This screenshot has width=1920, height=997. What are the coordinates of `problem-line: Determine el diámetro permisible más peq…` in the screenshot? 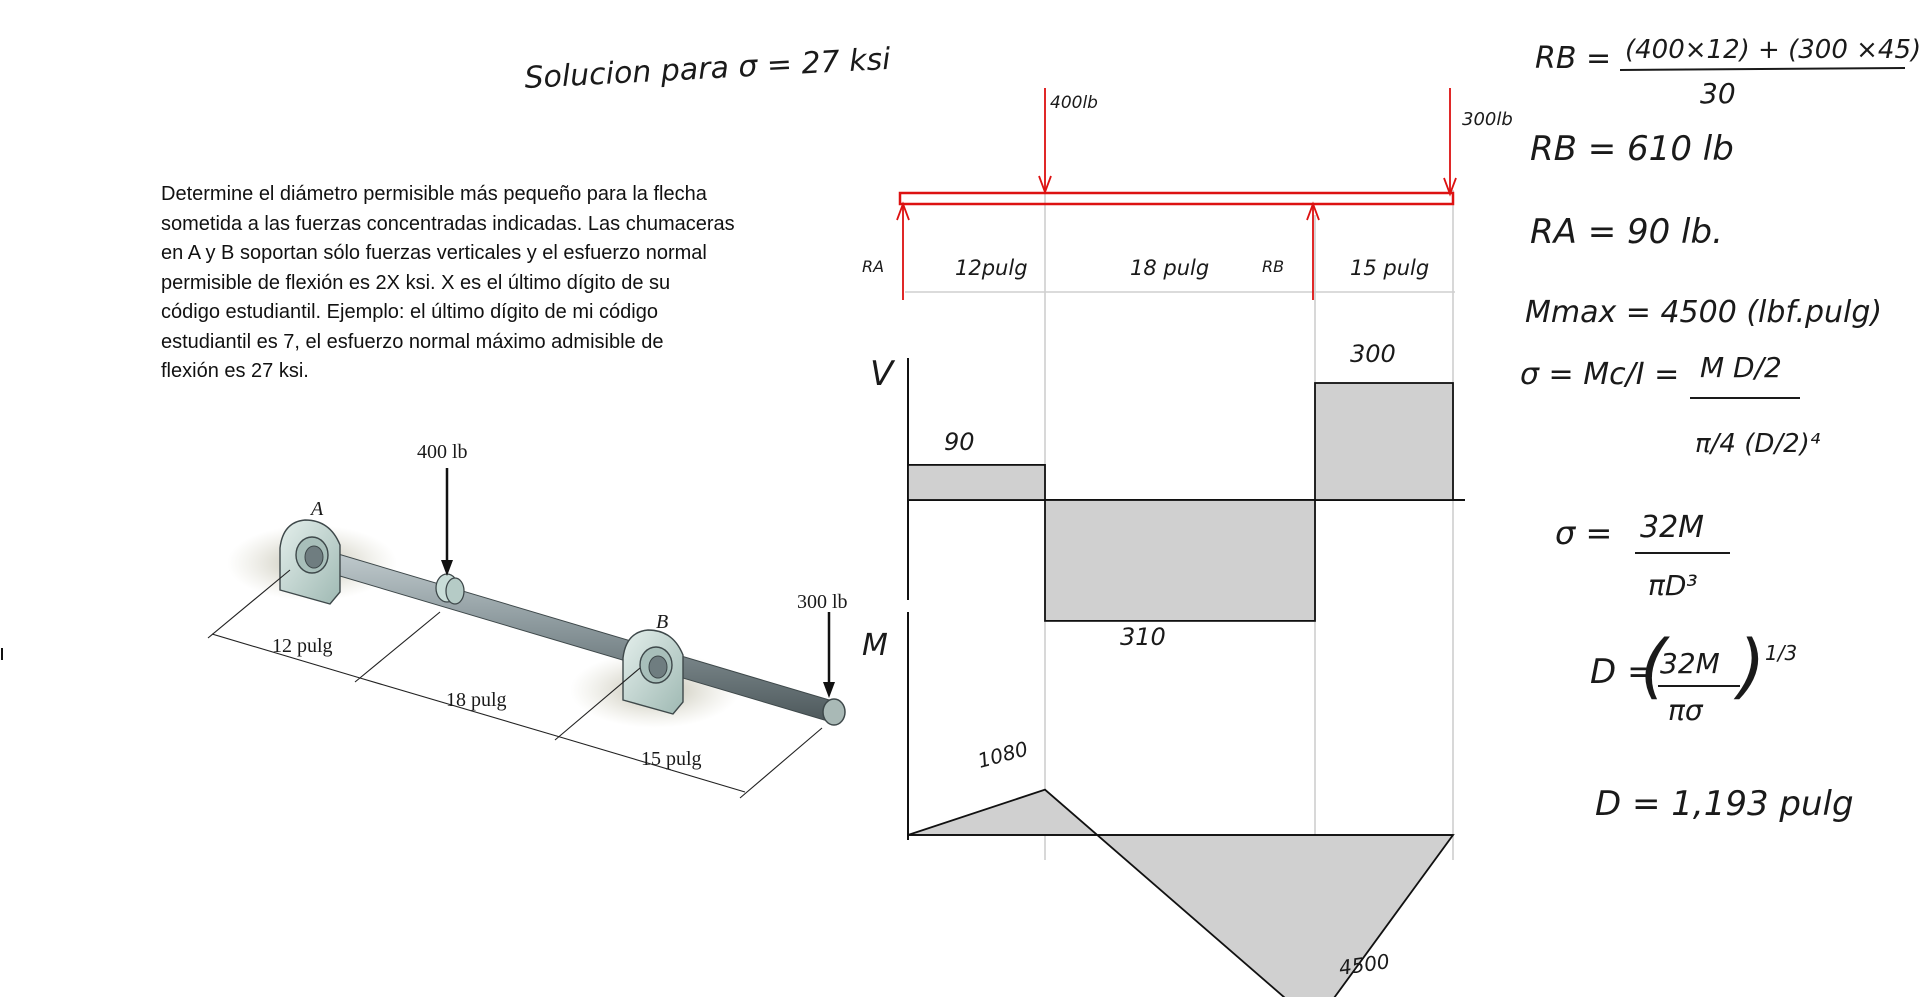 It's located at (434, 194).